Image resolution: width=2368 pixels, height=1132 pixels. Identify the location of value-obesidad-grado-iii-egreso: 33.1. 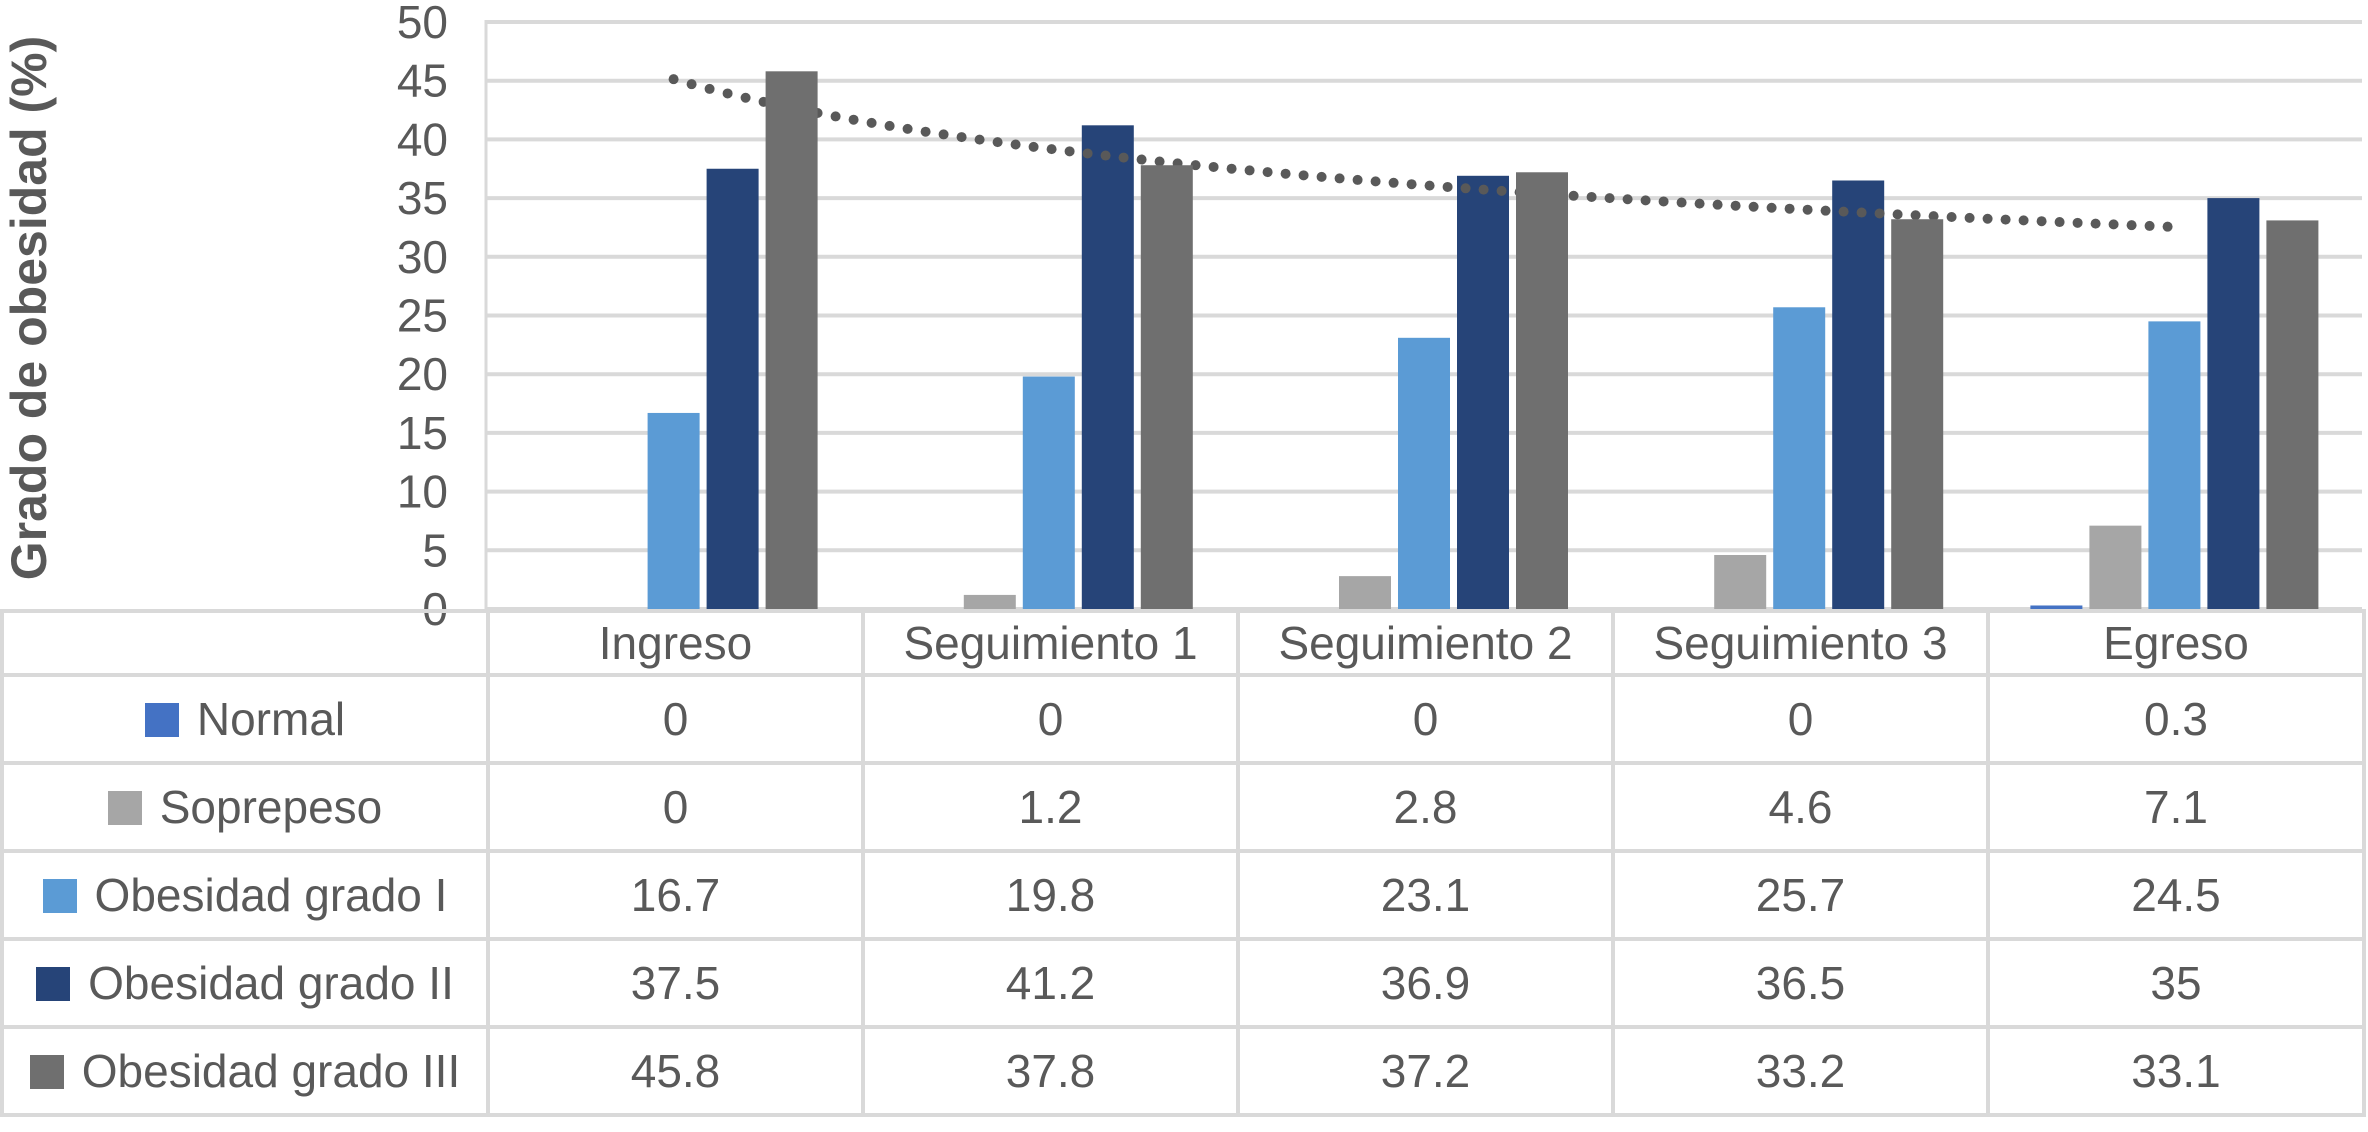
(2176, 1071).